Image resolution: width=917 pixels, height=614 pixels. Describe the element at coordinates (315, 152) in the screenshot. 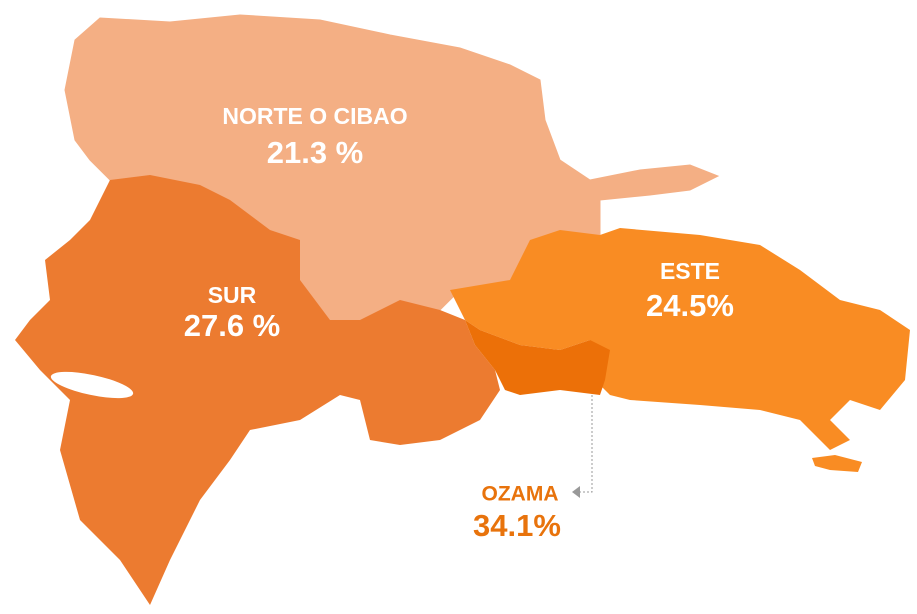

I see `region-value: 21.3 %` at that location.